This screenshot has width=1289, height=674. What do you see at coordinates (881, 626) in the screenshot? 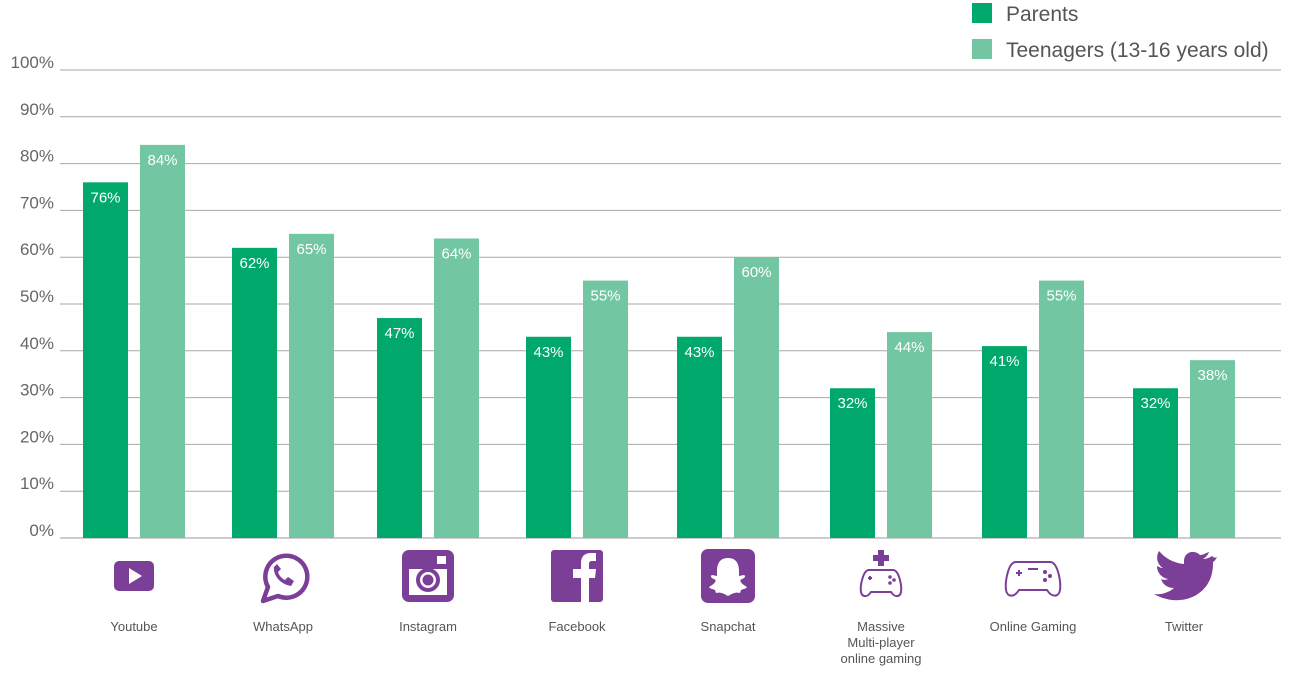
I see `category-label: Massive` at bounding box center [881, 626].